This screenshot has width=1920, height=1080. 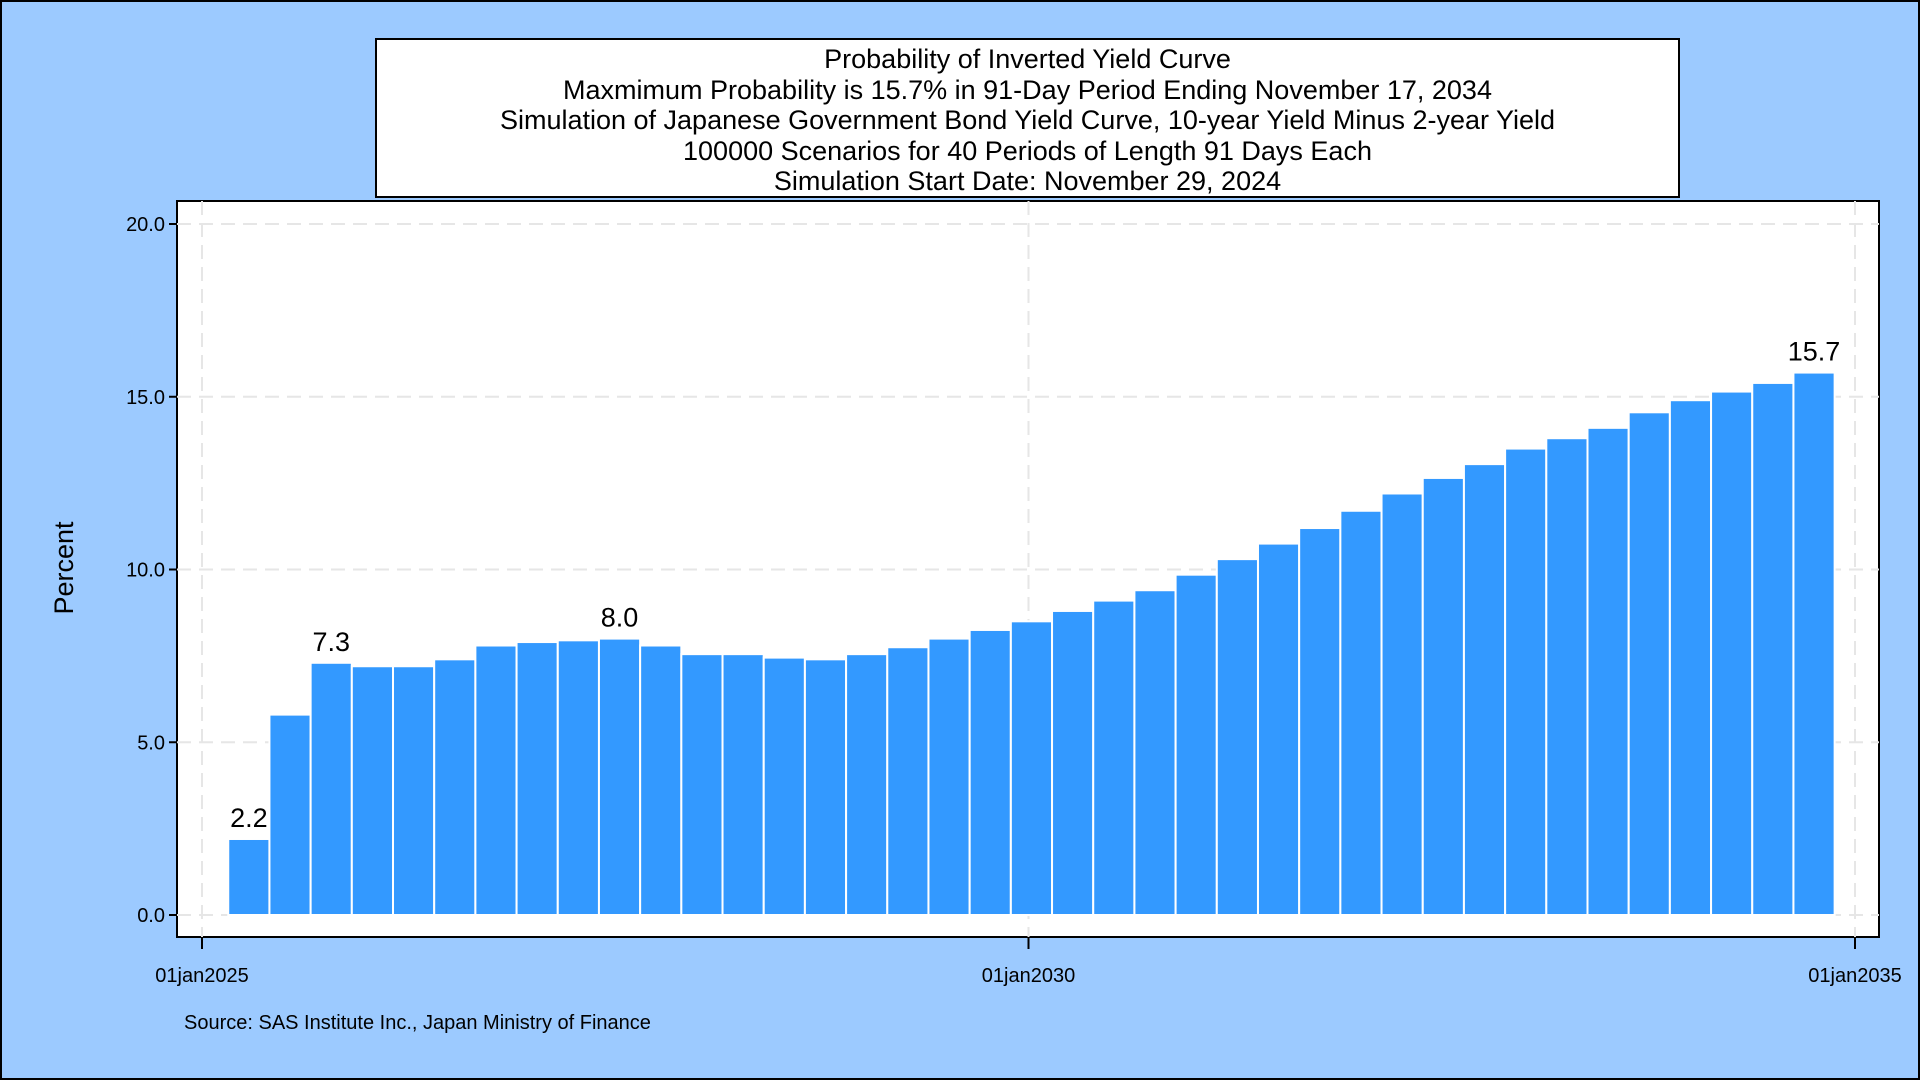 I want to click on bar-data-label: 2.2, so click(x=249, y=818).